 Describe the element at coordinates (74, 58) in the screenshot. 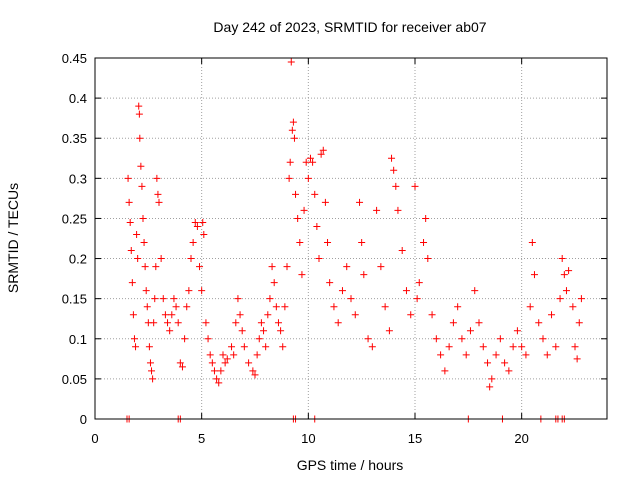

I see `y-tick-label: 0.45` at that location.